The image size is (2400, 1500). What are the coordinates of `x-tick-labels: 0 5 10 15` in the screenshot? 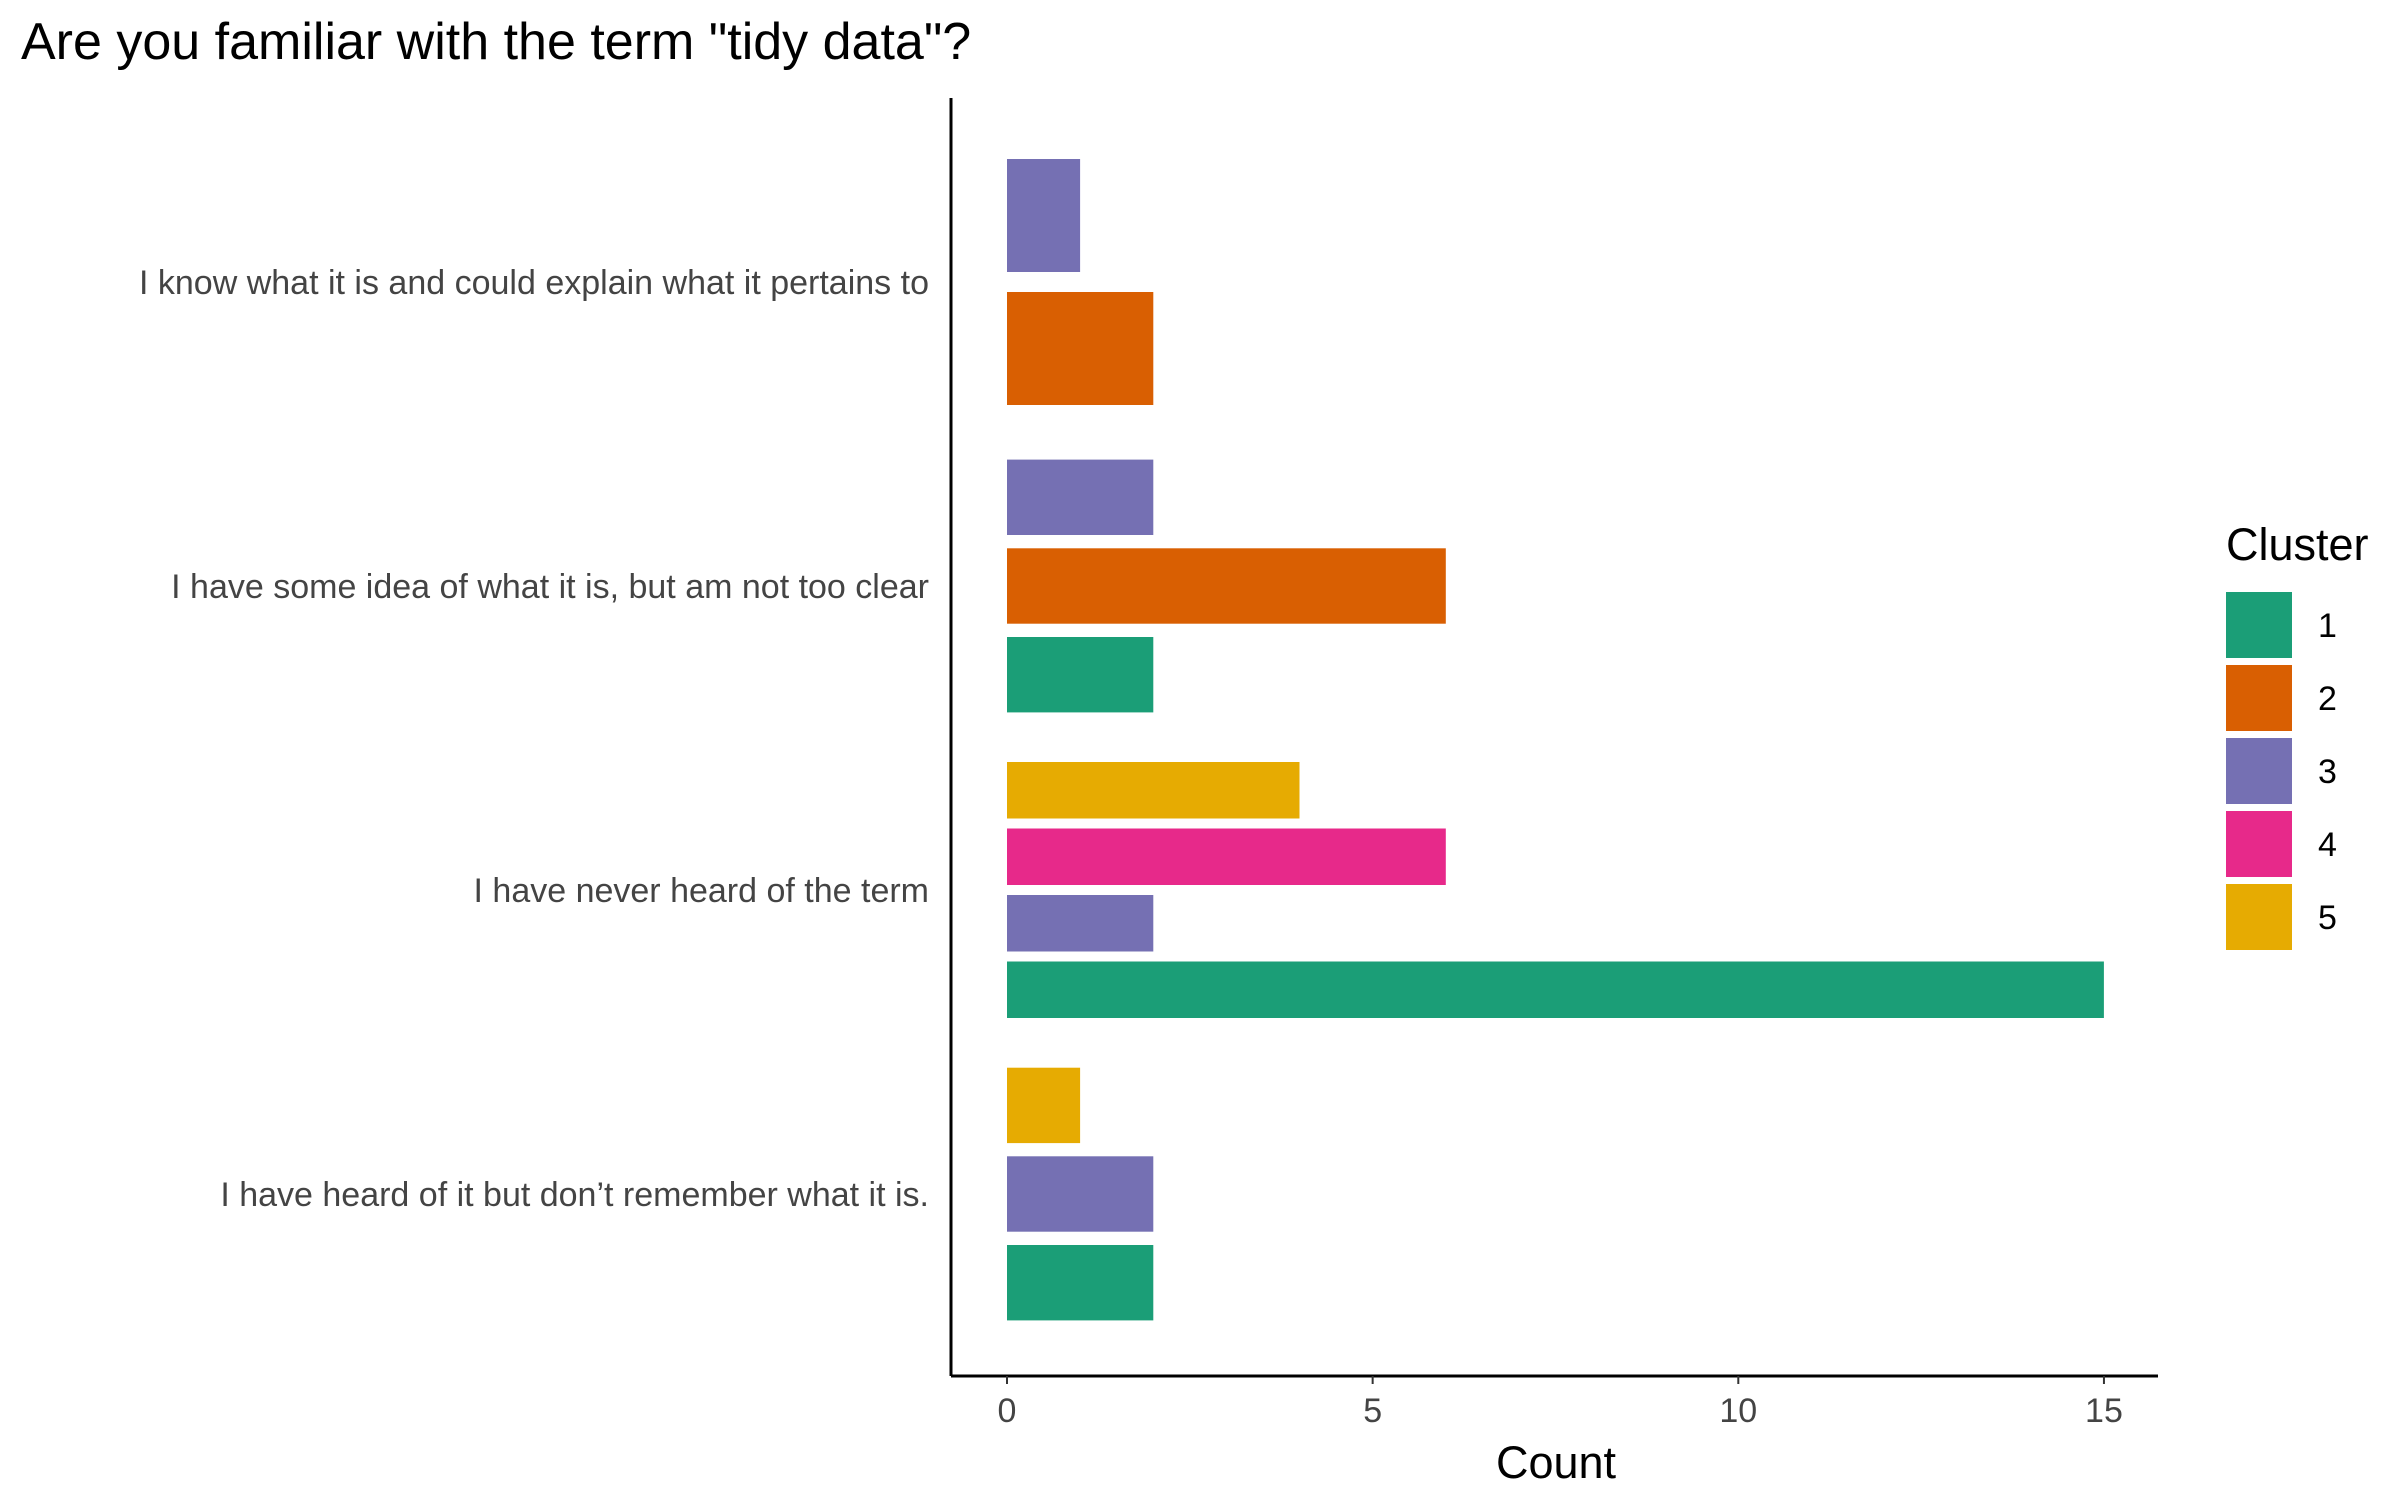 It's located at (1560, 1403).